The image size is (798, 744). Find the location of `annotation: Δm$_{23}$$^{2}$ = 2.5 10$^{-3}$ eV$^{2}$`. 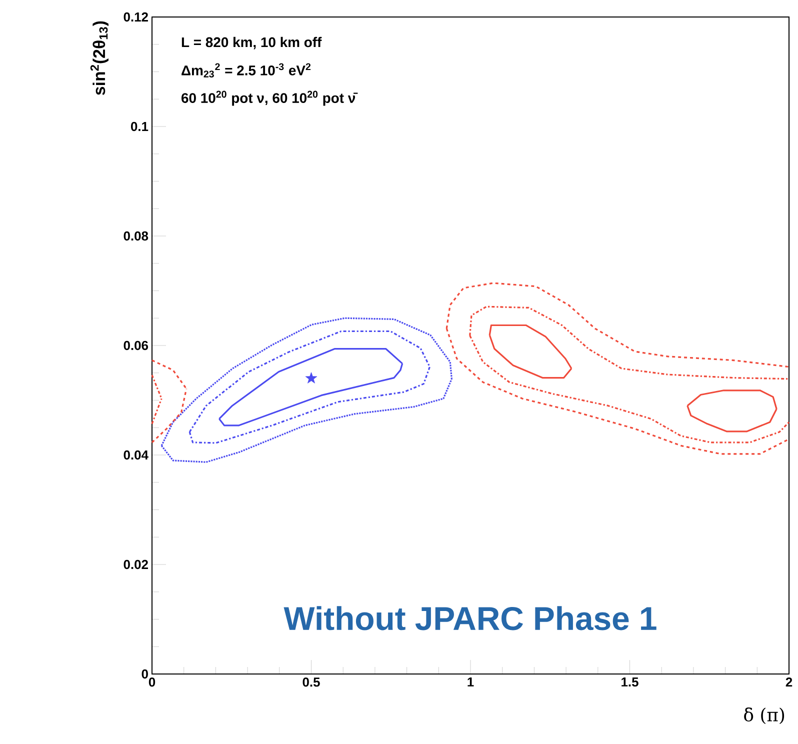

annotation: Δm$_{23}$$^{2}$ = 2.5 10$^{-3}$ eV$^{2}$ is located at coordinates (246, 70).